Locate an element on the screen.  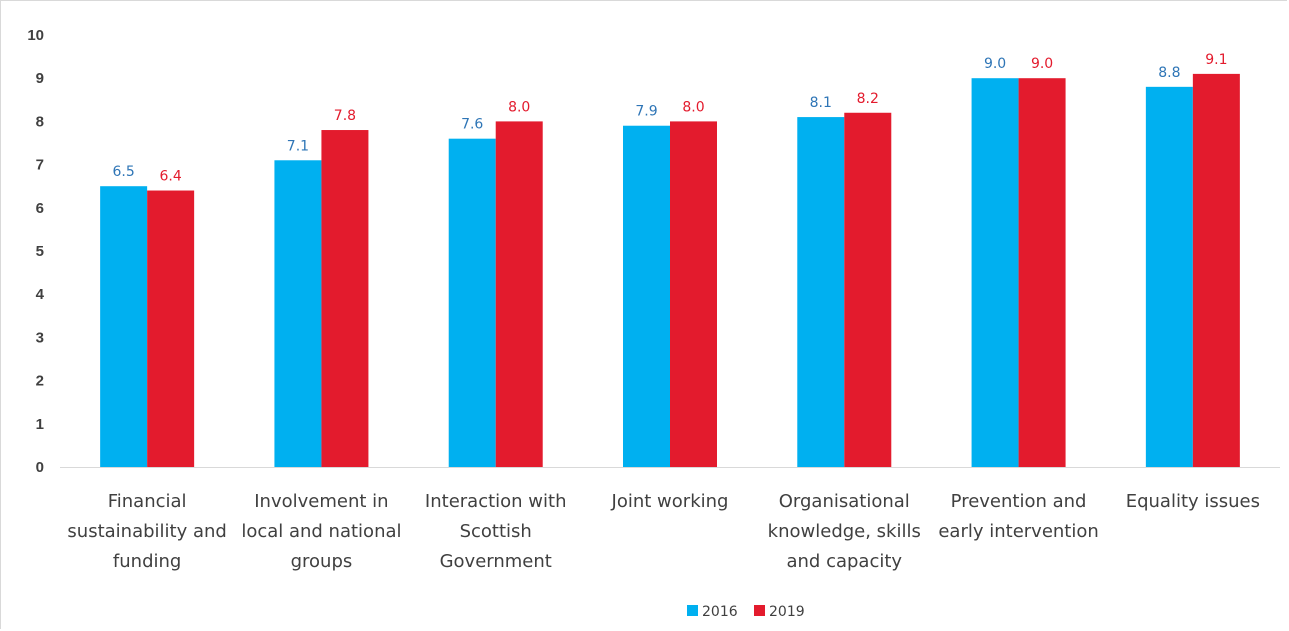
legend-swatch-2019 is located at coordinates (759, 610).